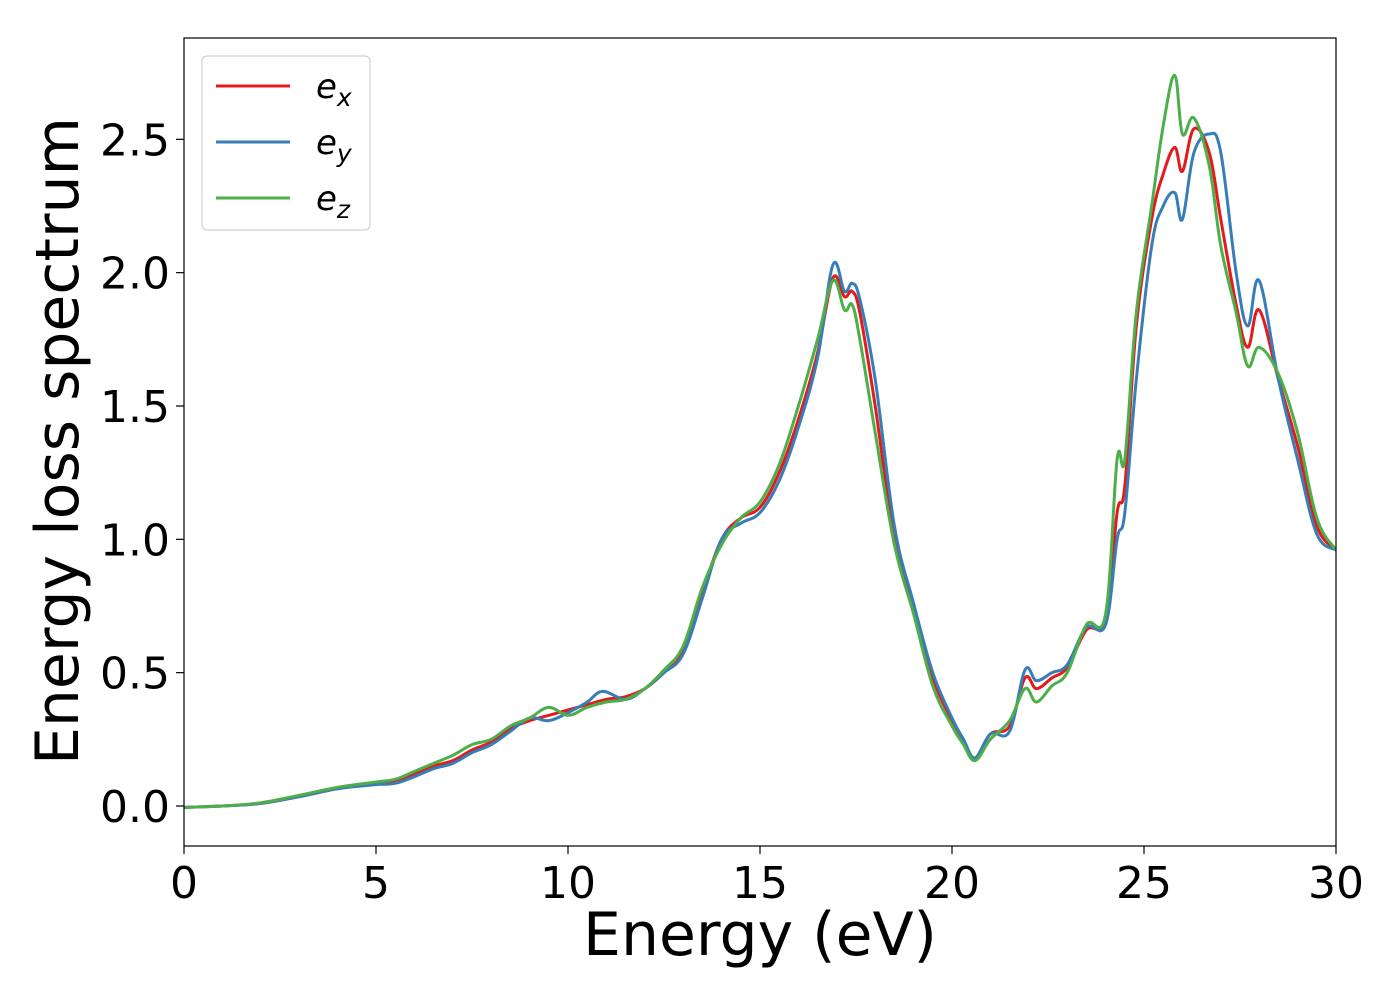 This screenshot has height=1000, width=1400. I want to click on x-tick-label: 15, so click(760, 883).